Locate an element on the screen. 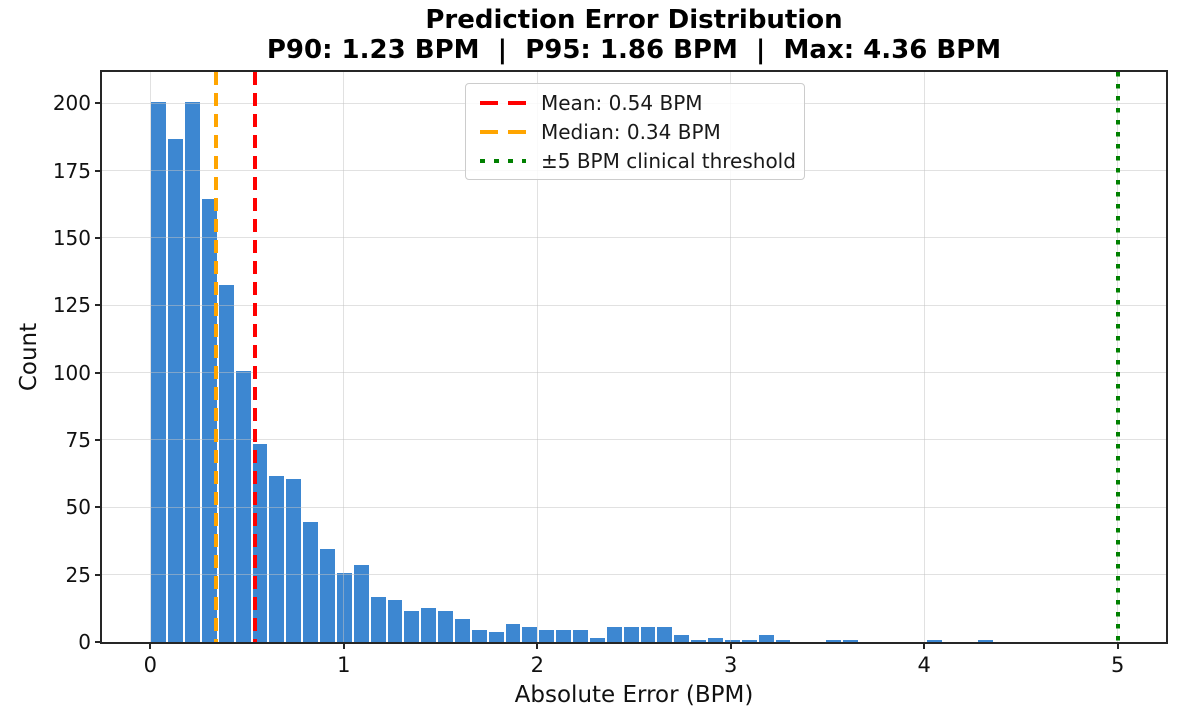 This screenshot has width=1182, height=725. x-tick-label: 2 is located at coordinates (537, 665).